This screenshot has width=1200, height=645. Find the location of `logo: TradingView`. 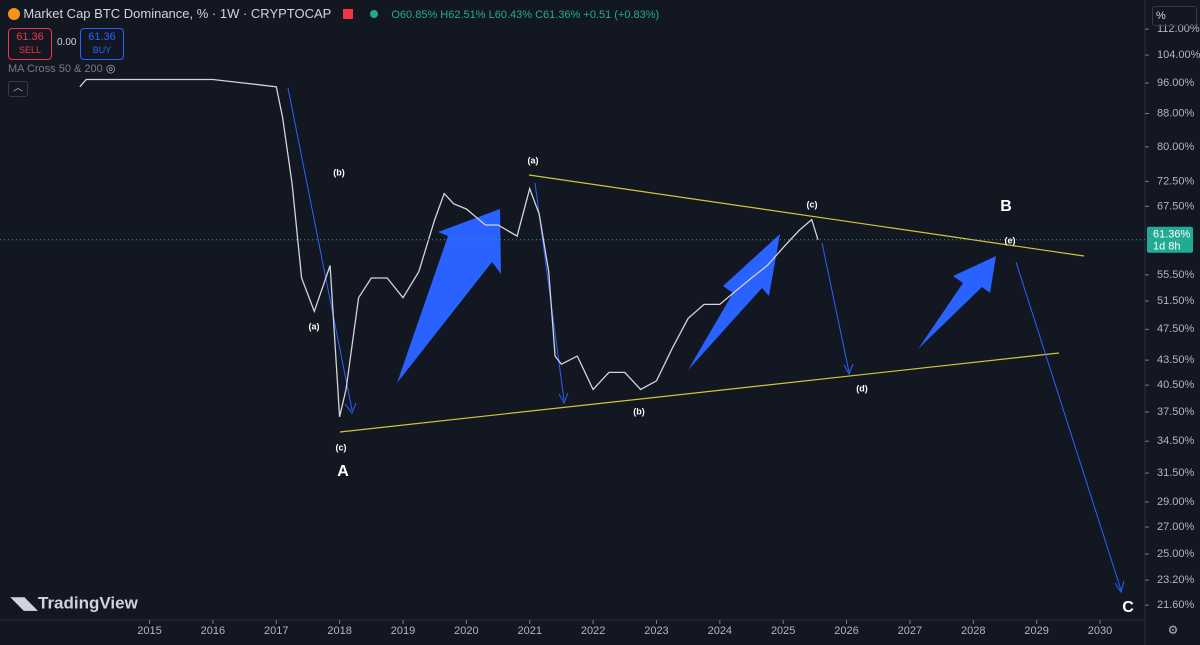

logo: TradingView is located at coordinates (88, 602).